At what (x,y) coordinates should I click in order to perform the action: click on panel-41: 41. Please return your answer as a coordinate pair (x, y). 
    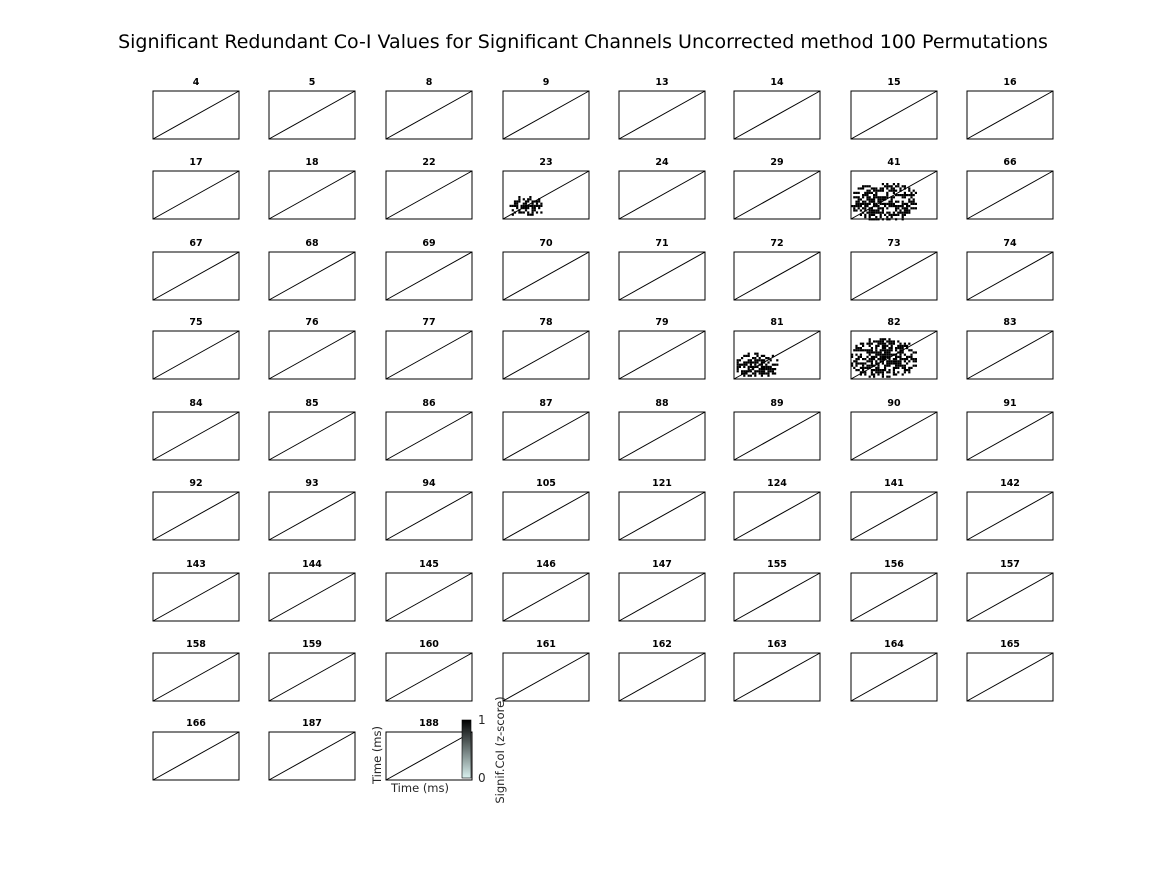
    Looking at the image, I should click on (894, 189).